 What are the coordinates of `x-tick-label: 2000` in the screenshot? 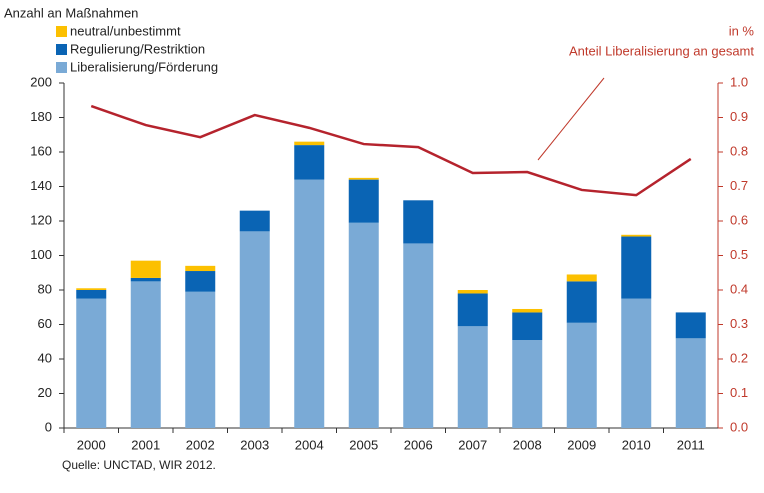 It's located at (91, 444).